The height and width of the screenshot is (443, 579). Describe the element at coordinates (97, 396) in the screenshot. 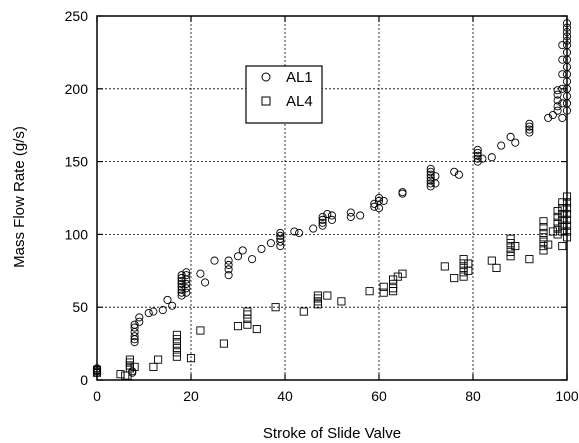

I see `x-tick-label: 0` at that location.